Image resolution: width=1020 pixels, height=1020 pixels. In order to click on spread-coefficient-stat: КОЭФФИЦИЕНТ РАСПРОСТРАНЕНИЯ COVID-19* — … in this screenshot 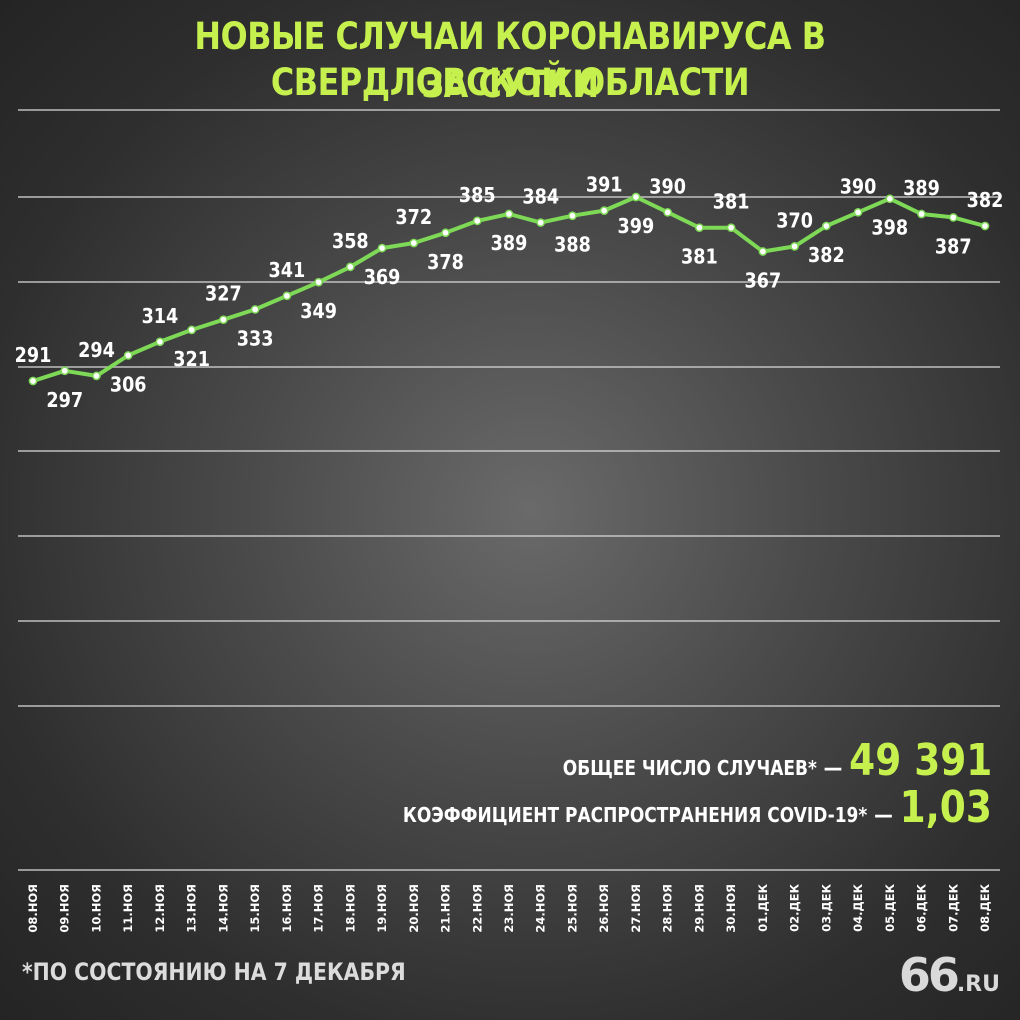, I will do `click(697, 807)`.